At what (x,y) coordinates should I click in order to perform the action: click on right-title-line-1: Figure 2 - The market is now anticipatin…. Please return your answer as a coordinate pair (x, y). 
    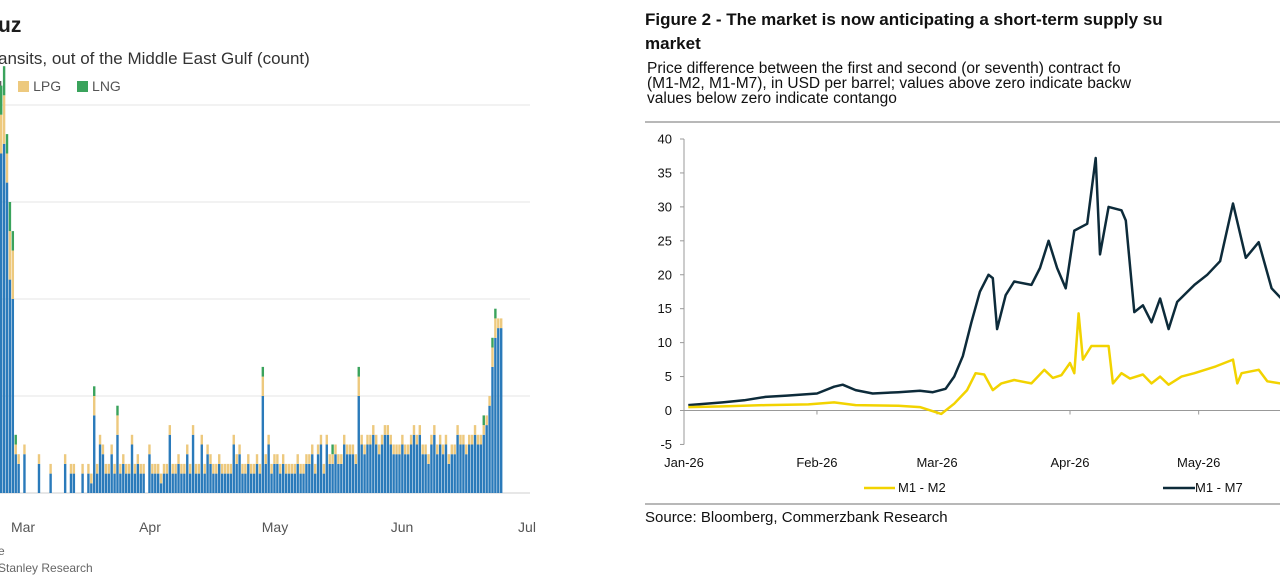
    Looking at the image, I should click on (904, 19).